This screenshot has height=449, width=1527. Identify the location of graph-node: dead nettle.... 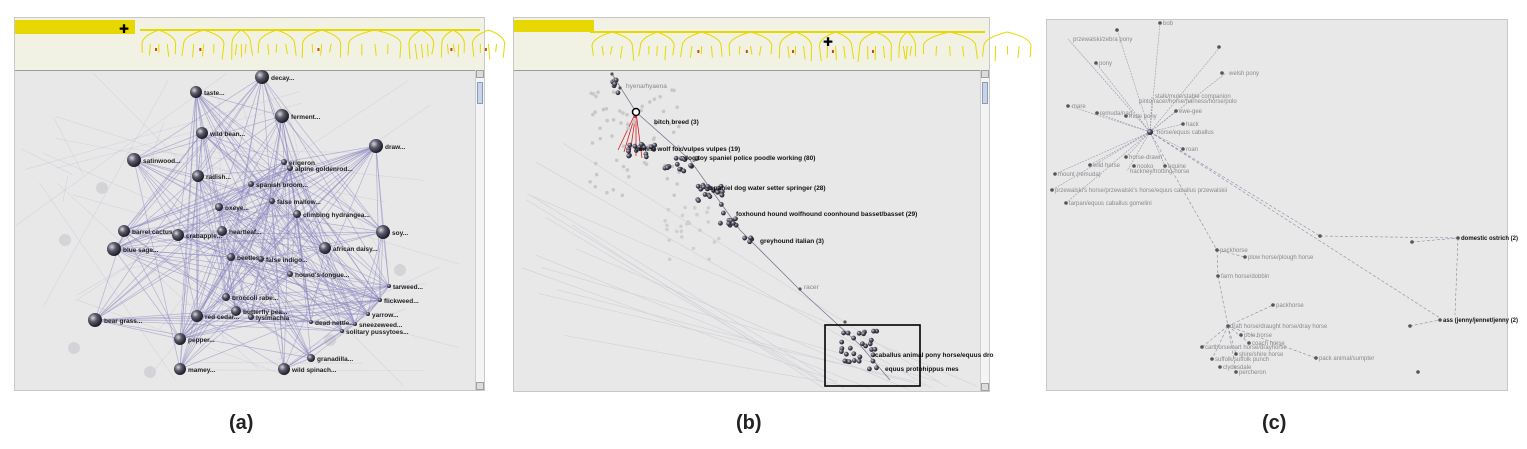
(332, 323).